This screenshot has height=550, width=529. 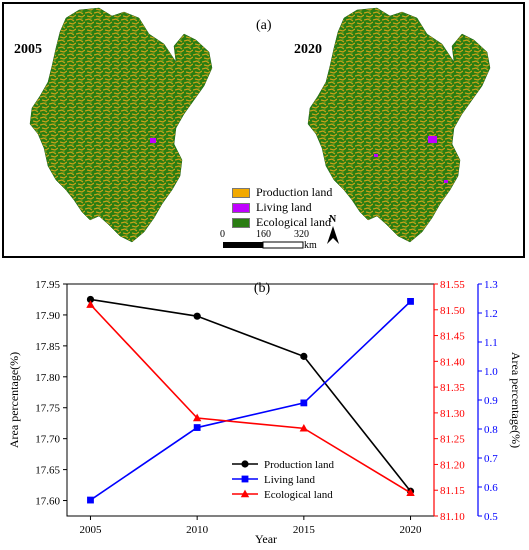 I want to click on legend-label-ecological: Ecological land, so click(x=293, y=222).